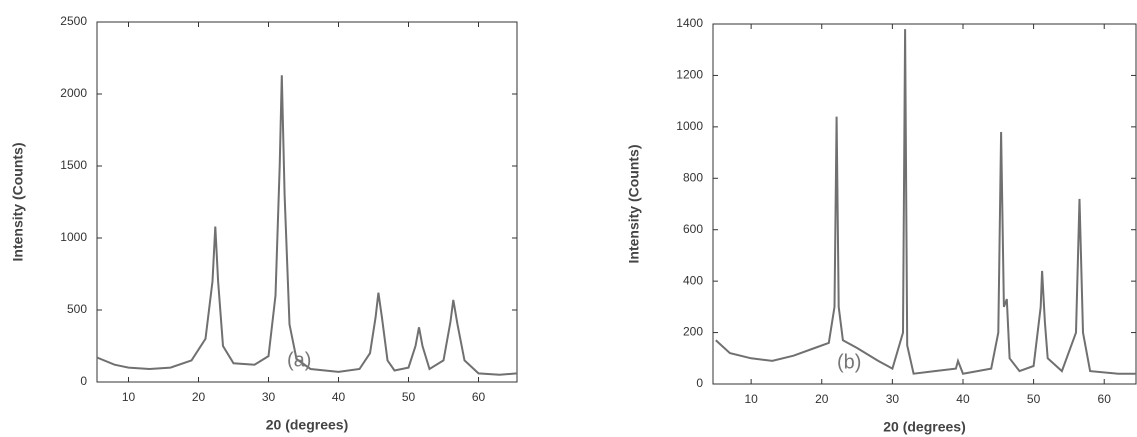 The image size is (1137, 437). What do you see at coordinates (849, 362) in the screenshot?
I see `panel-label: (b)` at bounding box center [849, 362].